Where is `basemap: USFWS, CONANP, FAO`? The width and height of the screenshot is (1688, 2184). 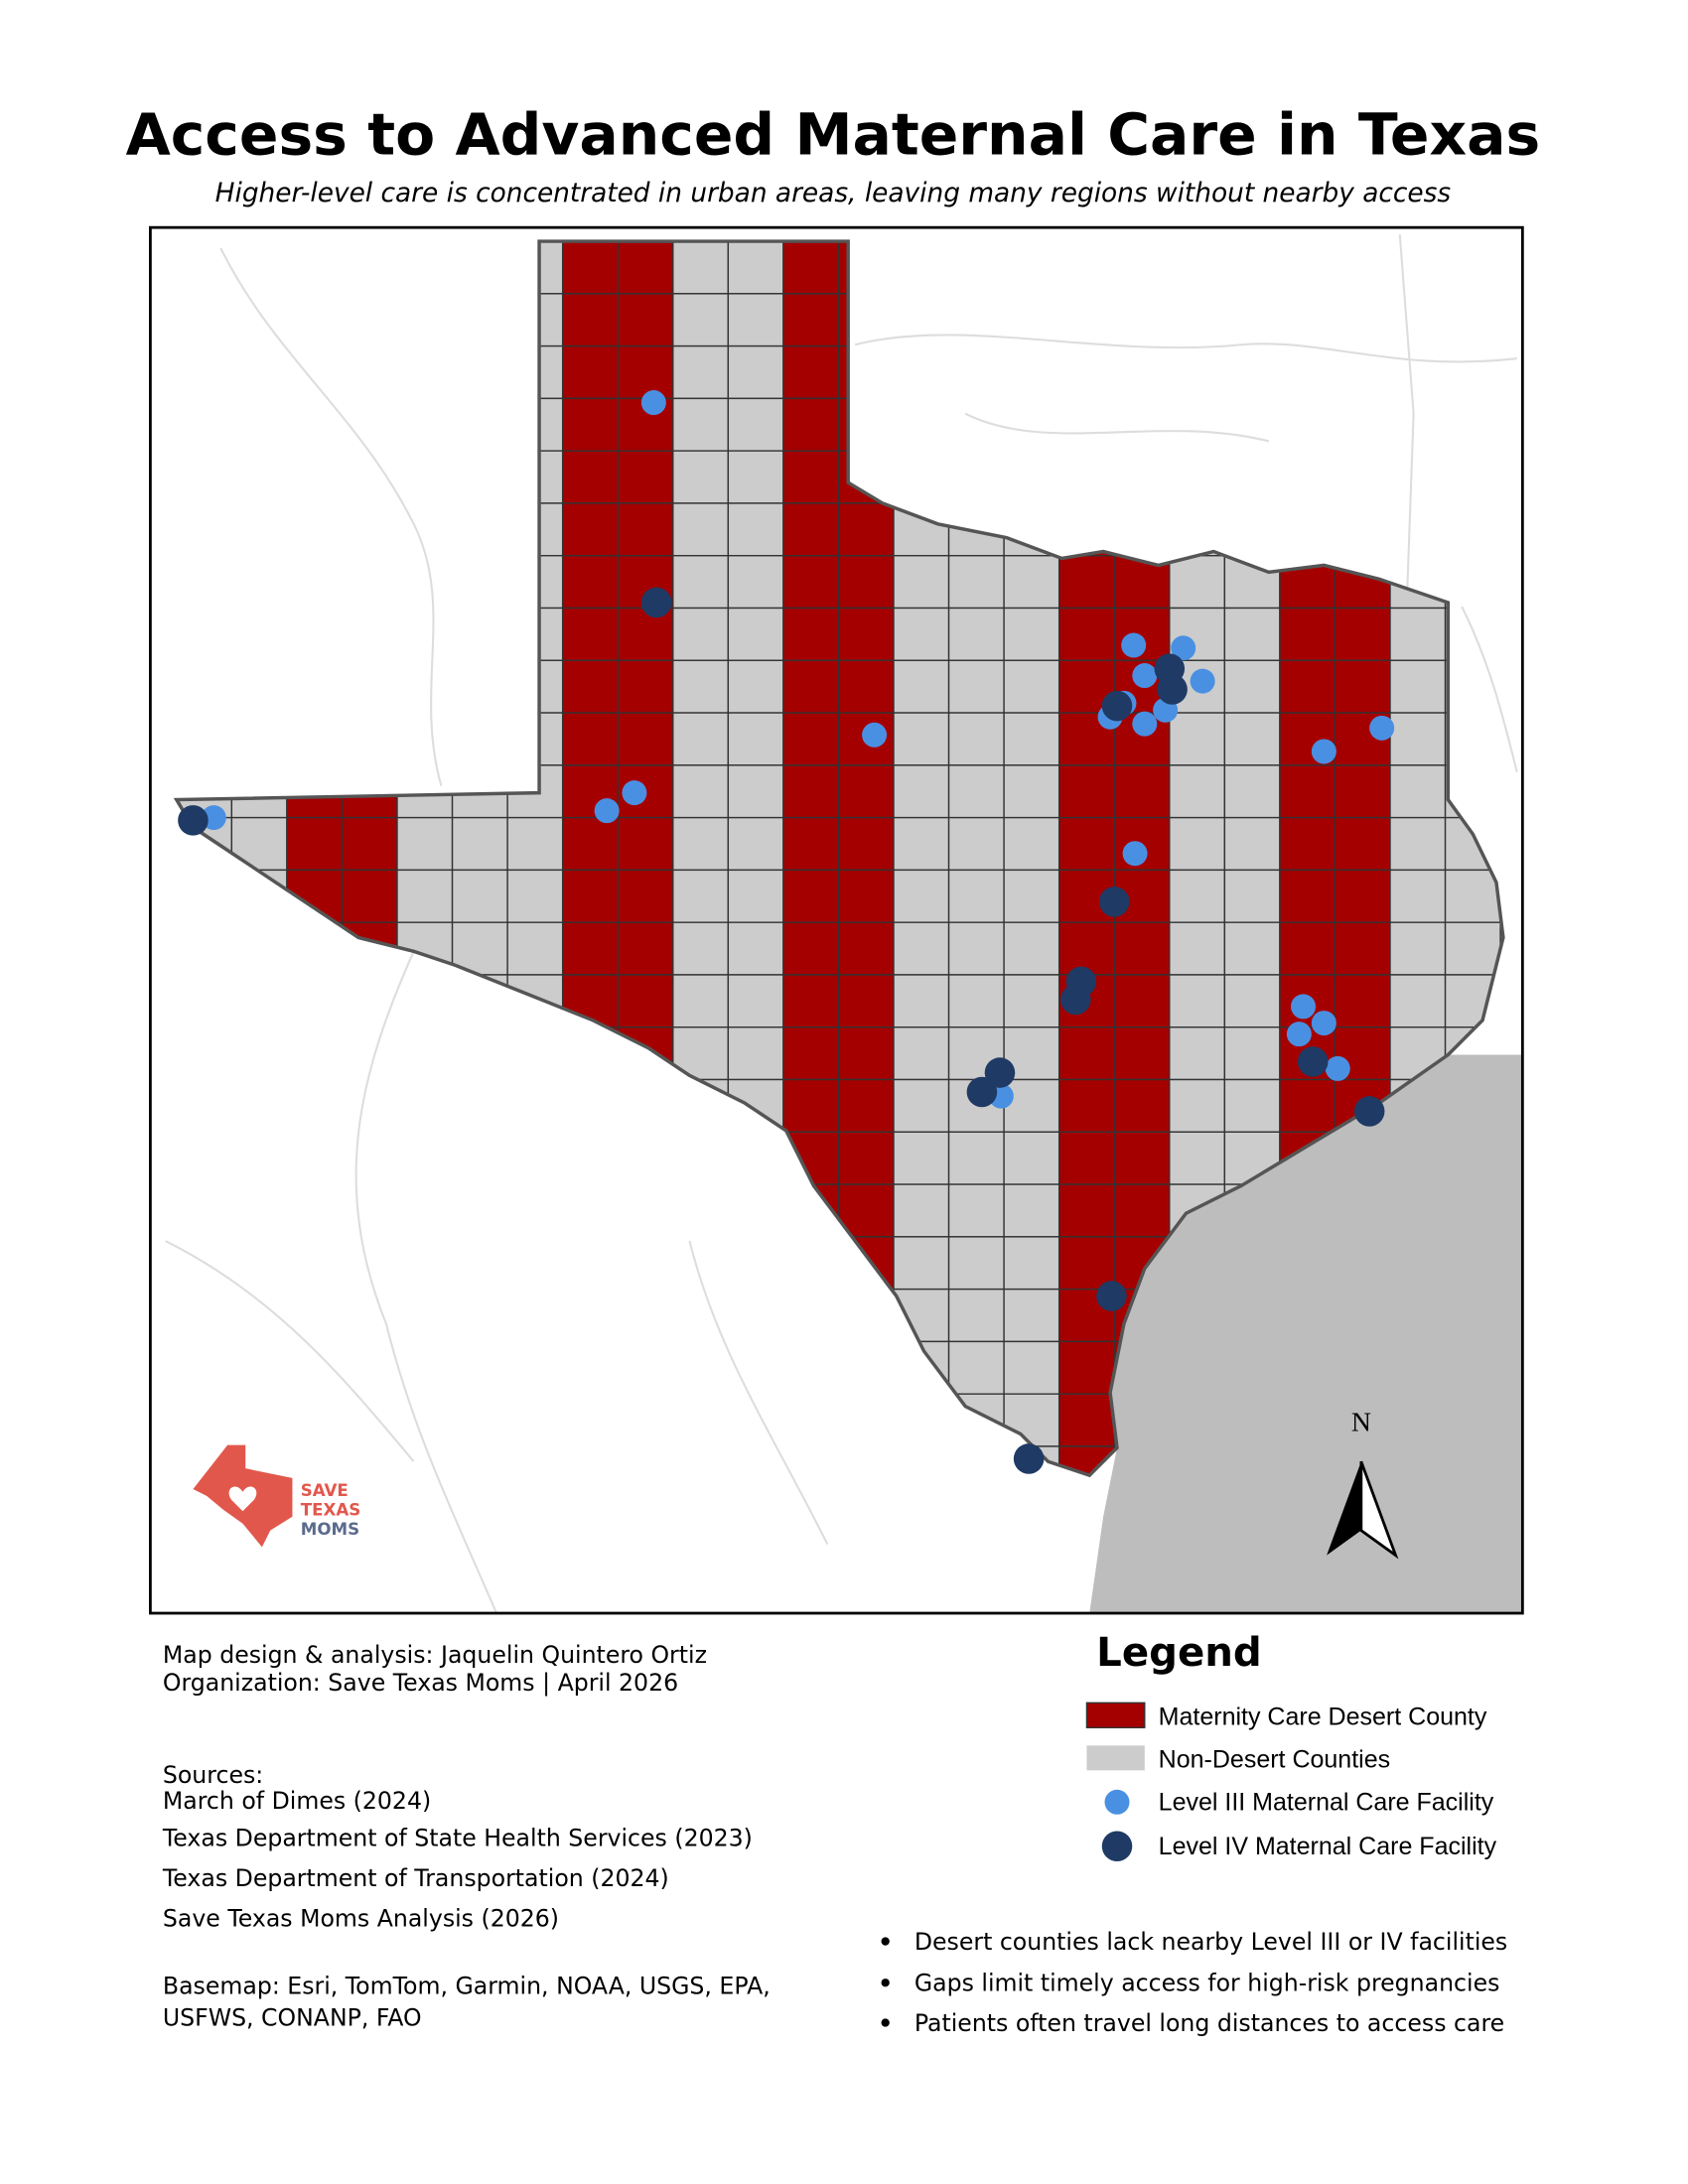 basemap: USFWS, CONANP, FAO is located at coordinates (292, 2017).